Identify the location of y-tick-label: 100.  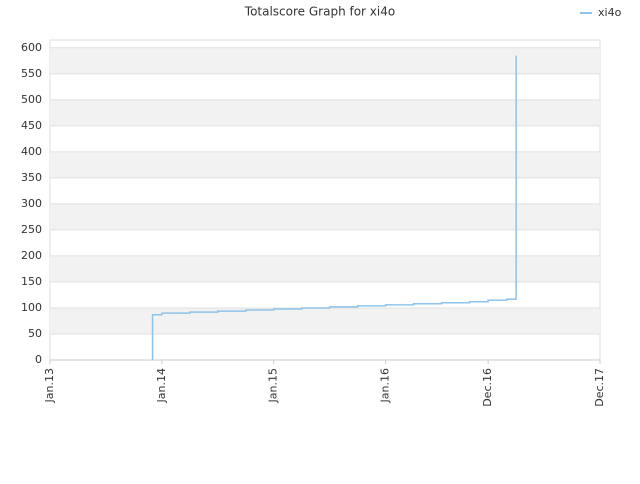
(31, 307).